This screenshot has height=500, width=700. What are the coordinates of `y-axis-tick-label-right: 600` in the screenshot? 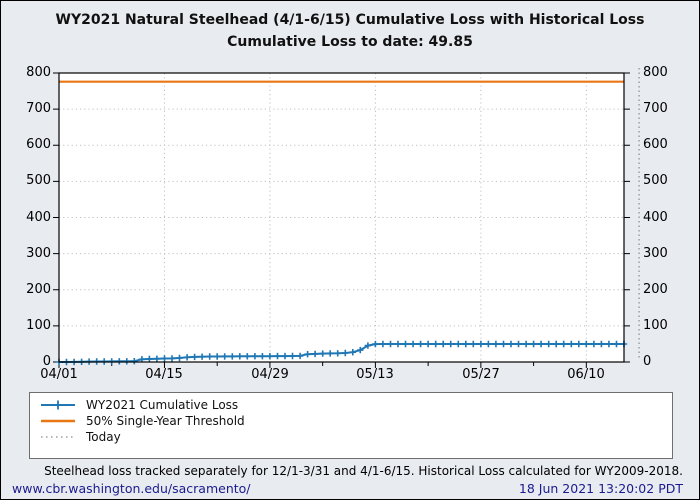 It's located at (655, 145).